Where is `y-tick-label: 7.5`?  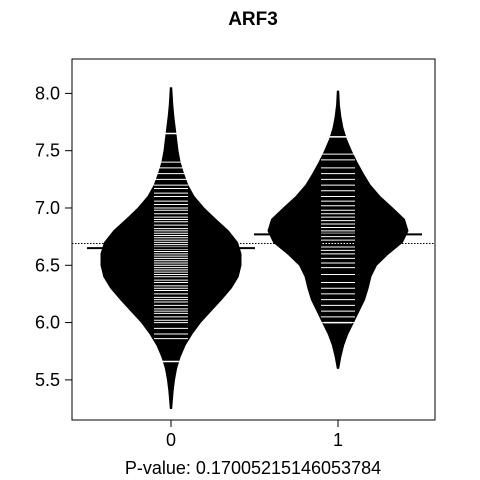
y-tick-label: 7.5 is located at coordinates (47, 151).